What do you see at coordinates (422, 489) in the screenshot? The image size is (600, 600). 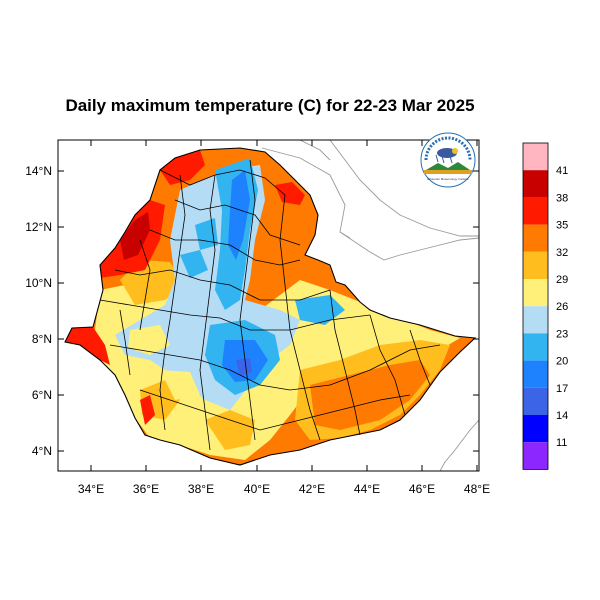 I see `lon-label-46: 46°E` at bounding box center [422, 489].